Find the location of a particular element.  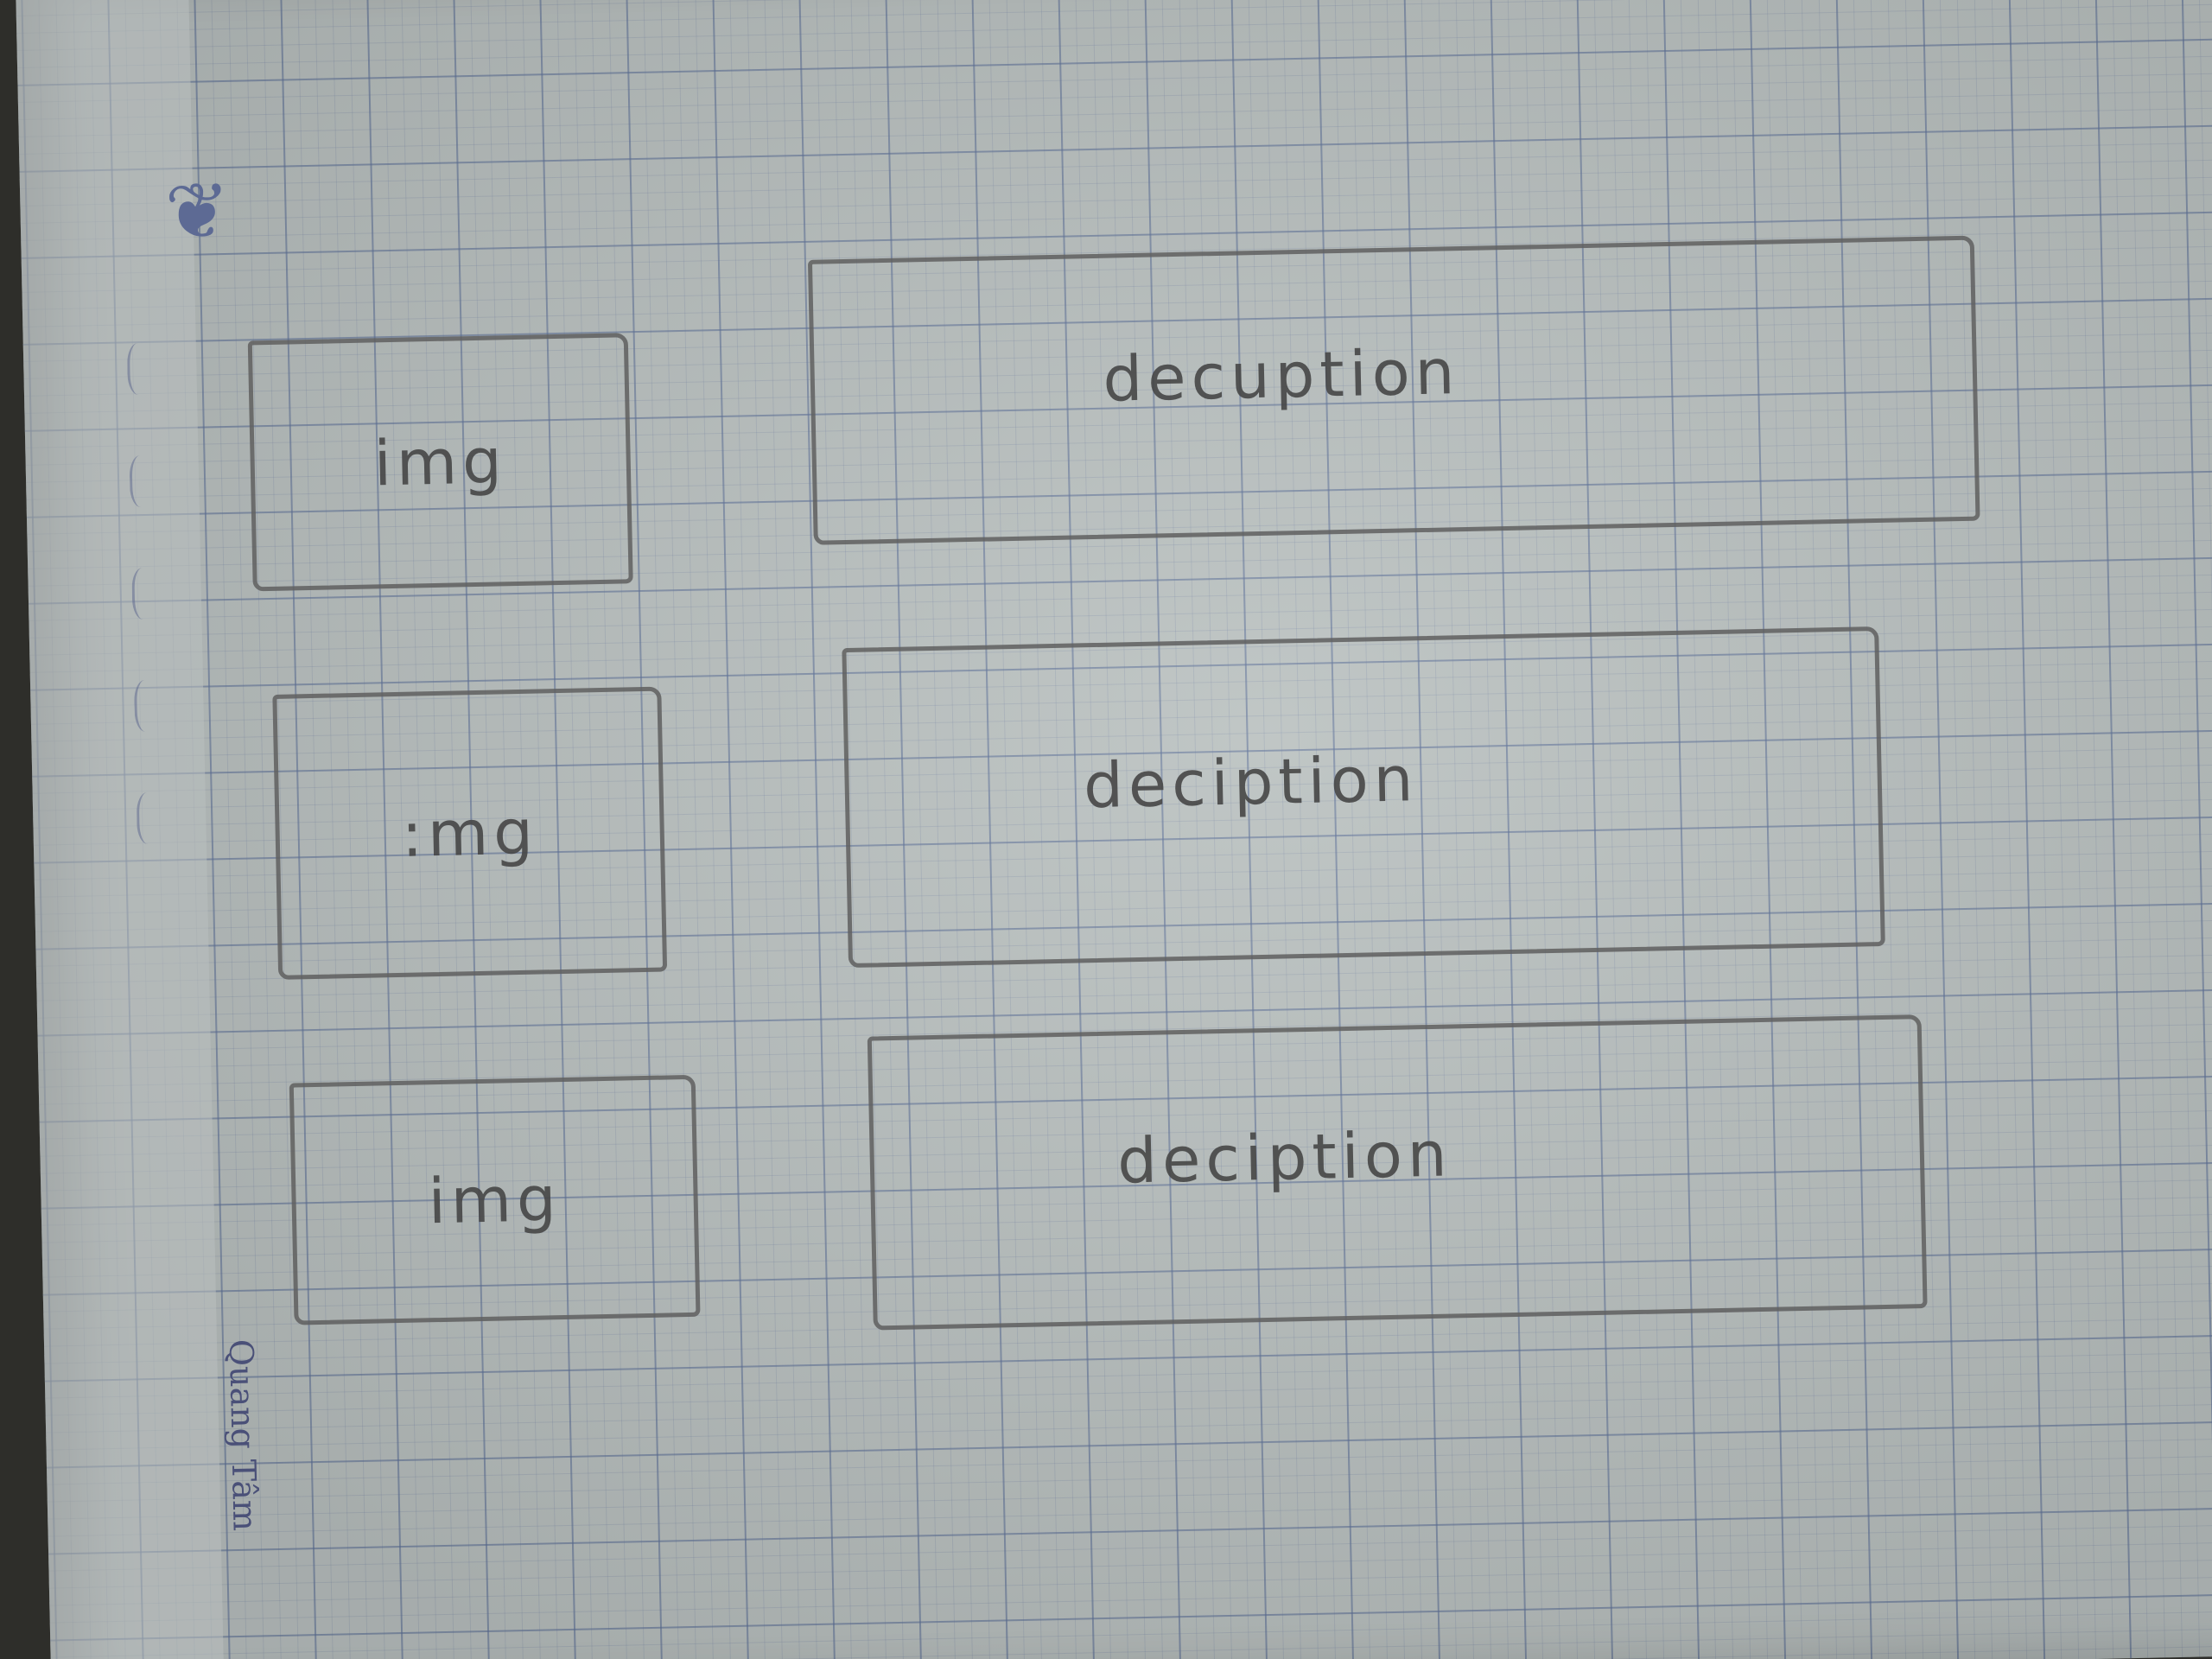

notebook-brand-label: Quang Tâm is located at coordinates (242, 1435).